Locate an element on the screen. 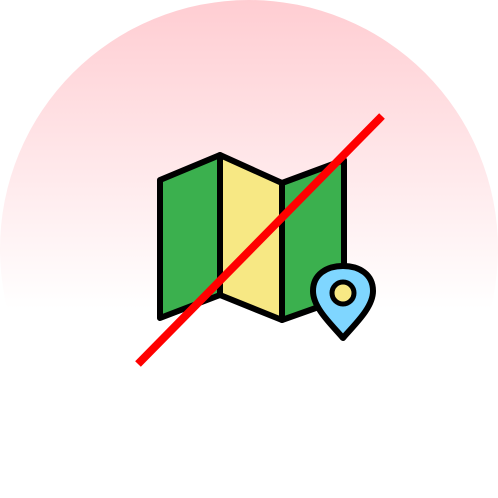  map-middle-panel is located at coordinates (251, 237).